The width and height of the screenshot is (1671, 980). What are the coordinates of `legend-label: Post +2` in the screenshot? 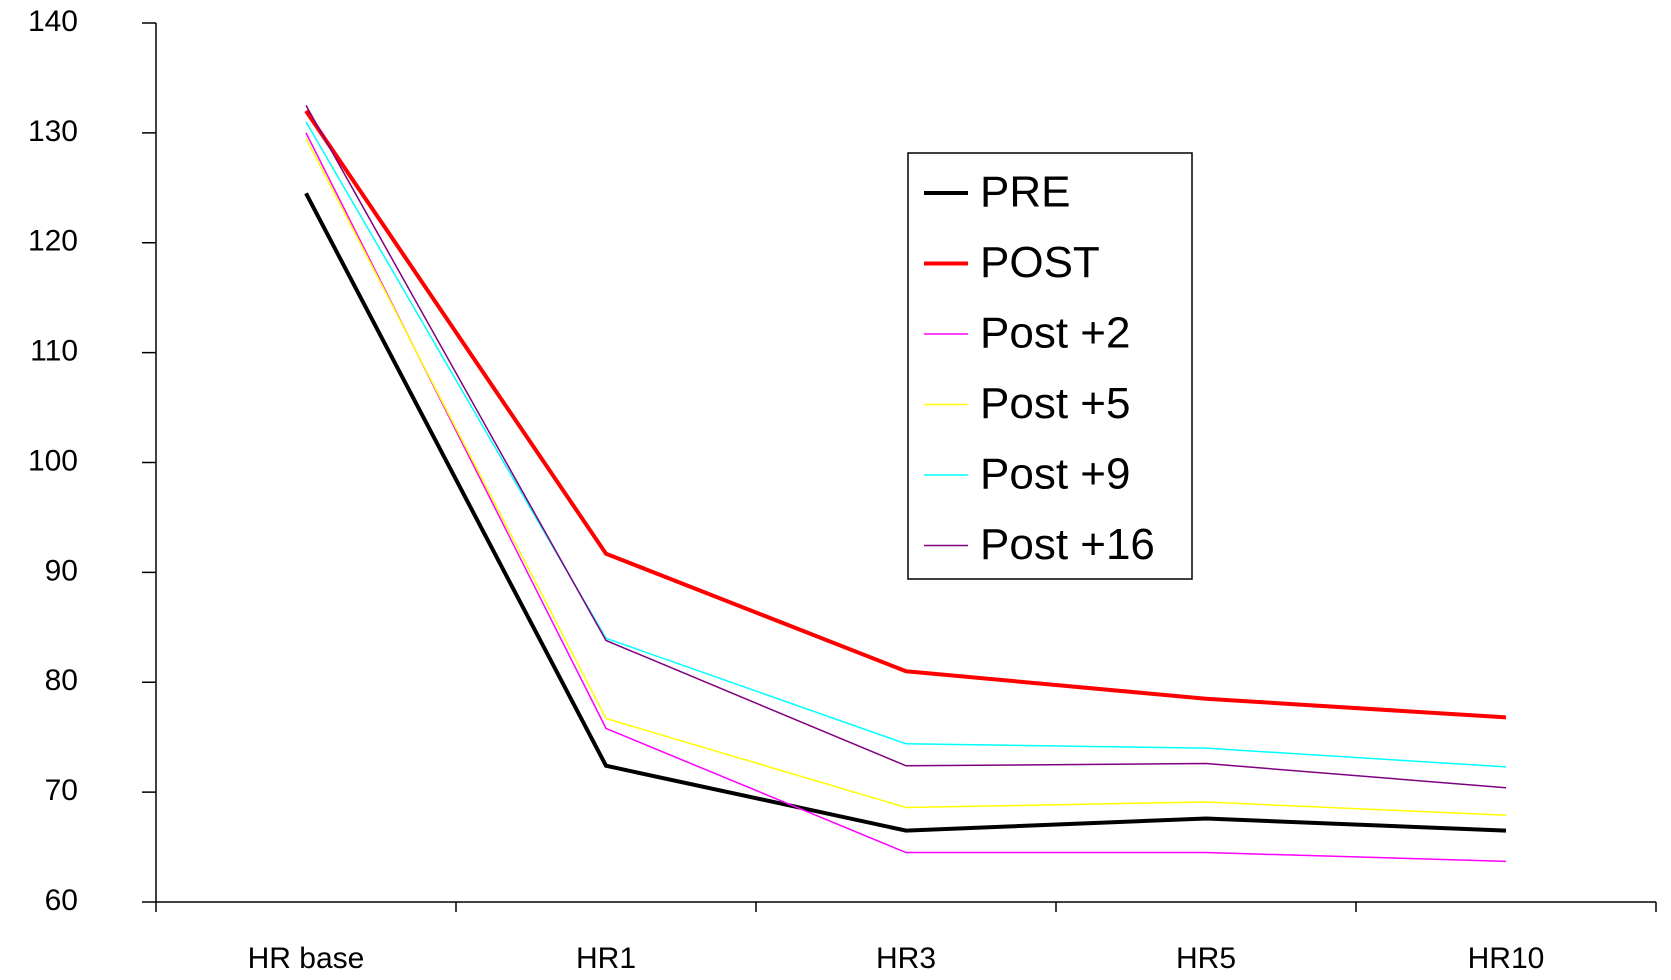 It's located at (1055, 333).